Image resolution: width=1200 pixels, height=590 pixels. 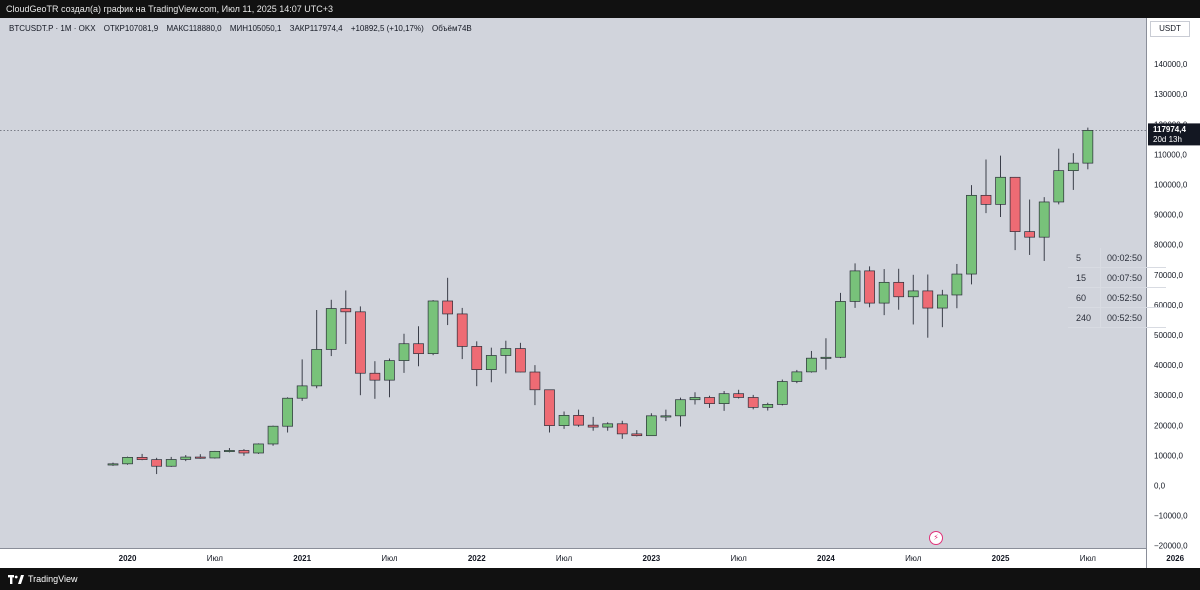 I want to click on currency-button: USDT, so click(x=1170, y=29).